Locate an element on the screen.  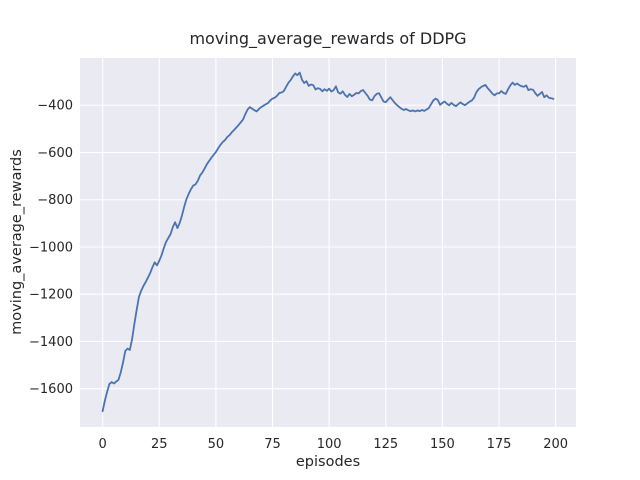
x-tick-label: 50 is located at coordinates (216, 444).